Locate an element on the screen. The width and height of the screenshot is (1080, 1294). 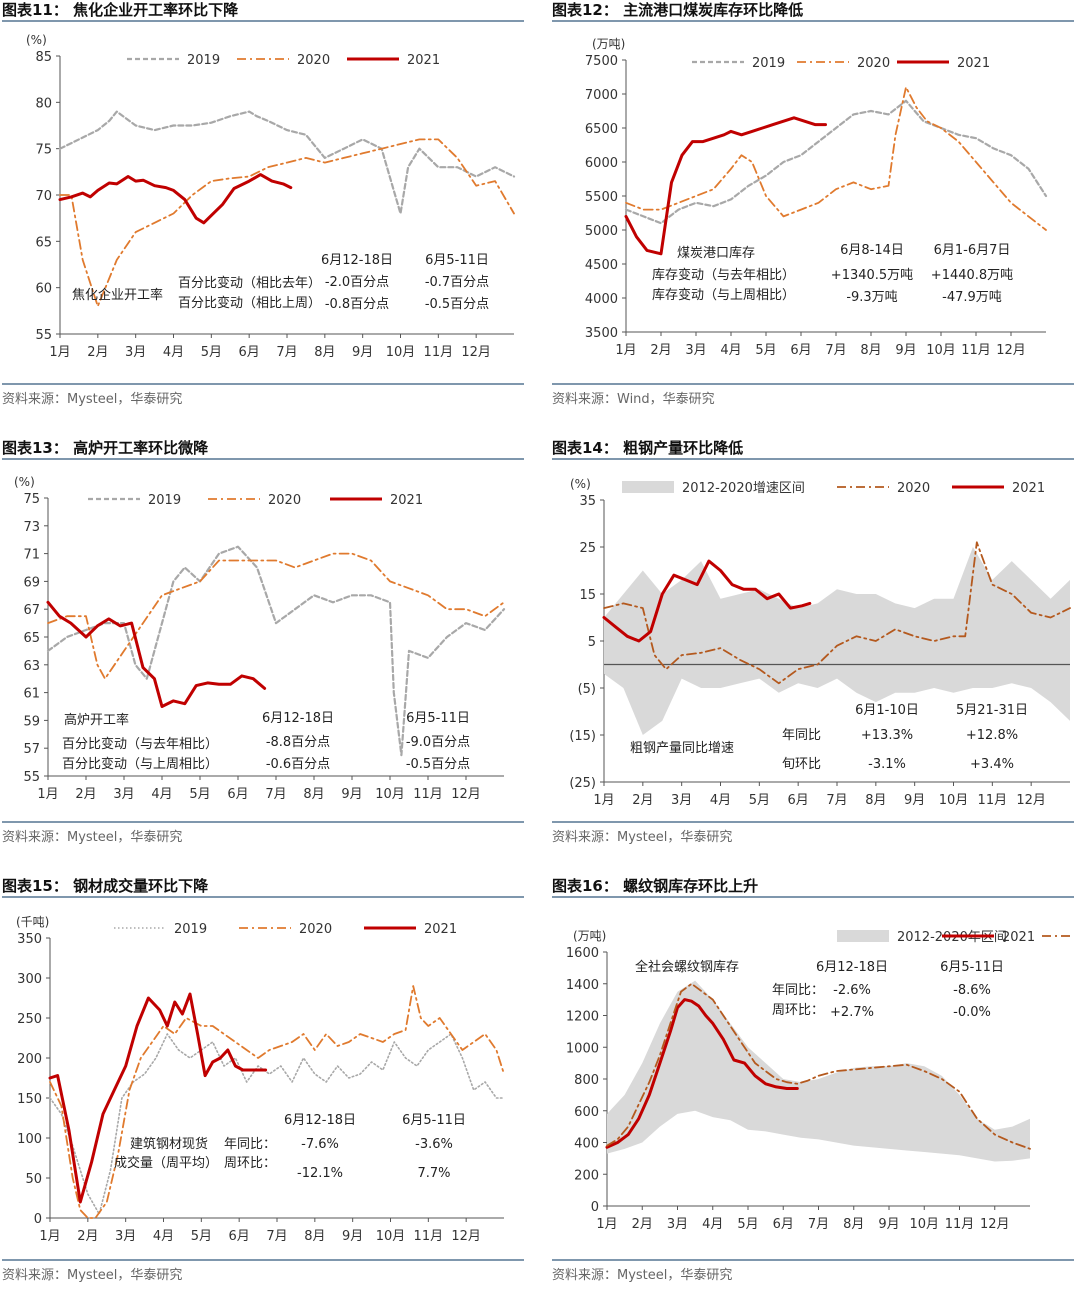
panel-title: 图表11： 焦化企业开工率环比下降 is located at coordinates (120, 10).